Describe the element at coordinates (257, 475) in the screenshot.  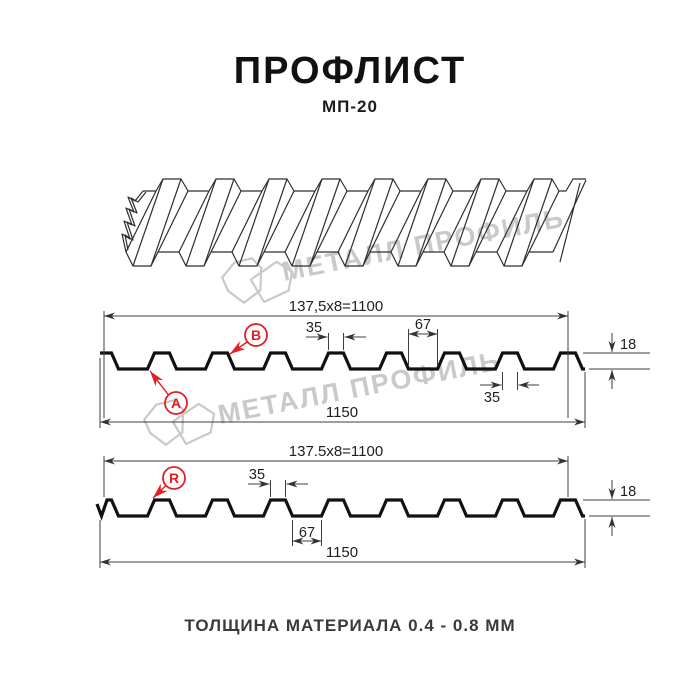
I see `dim-crest-width-reverse: 35` at that location.